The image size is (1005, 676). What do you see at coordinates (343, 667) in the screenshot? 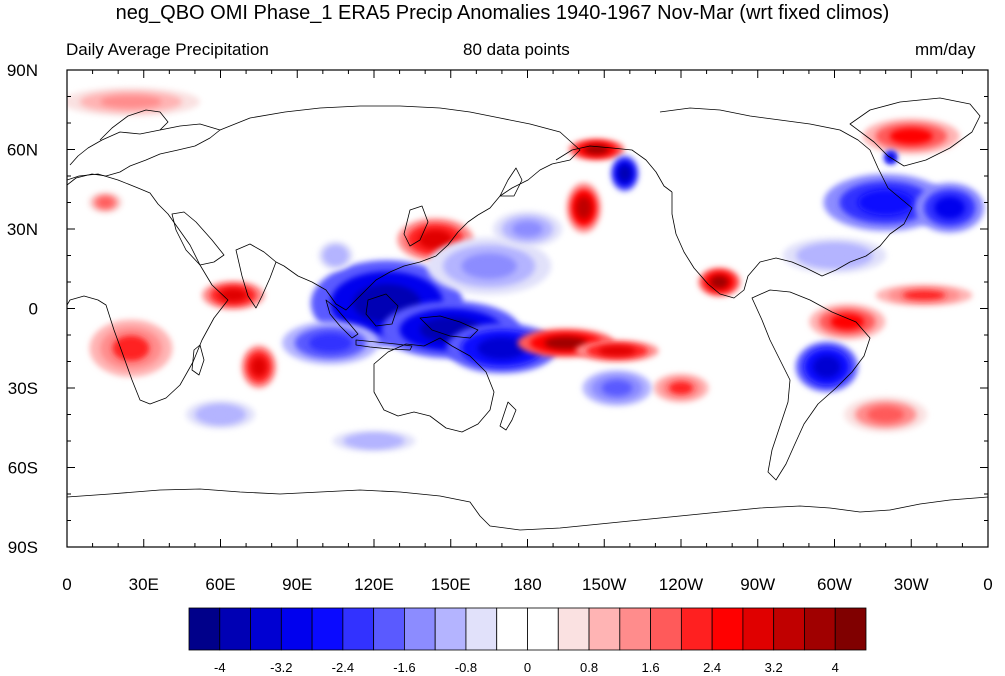
I see `colorbar-label: -2.4` at bounding box center [343, 667].